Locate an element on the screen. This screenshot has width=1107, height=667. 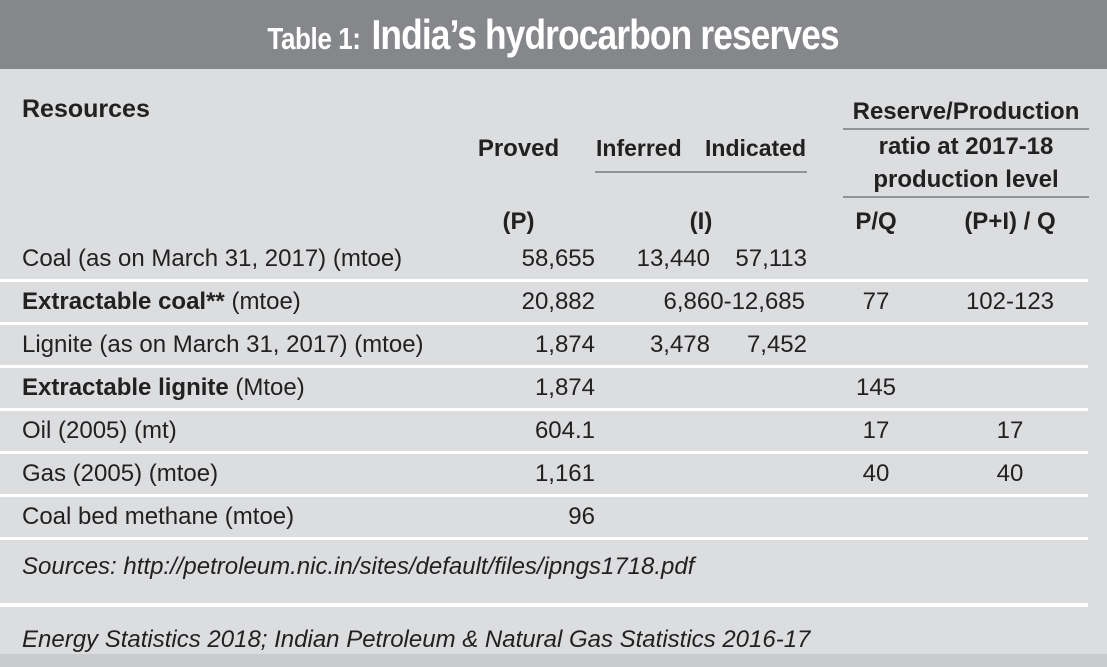
proved-value-cell: 1,161 is located at coordinates (564, 473).